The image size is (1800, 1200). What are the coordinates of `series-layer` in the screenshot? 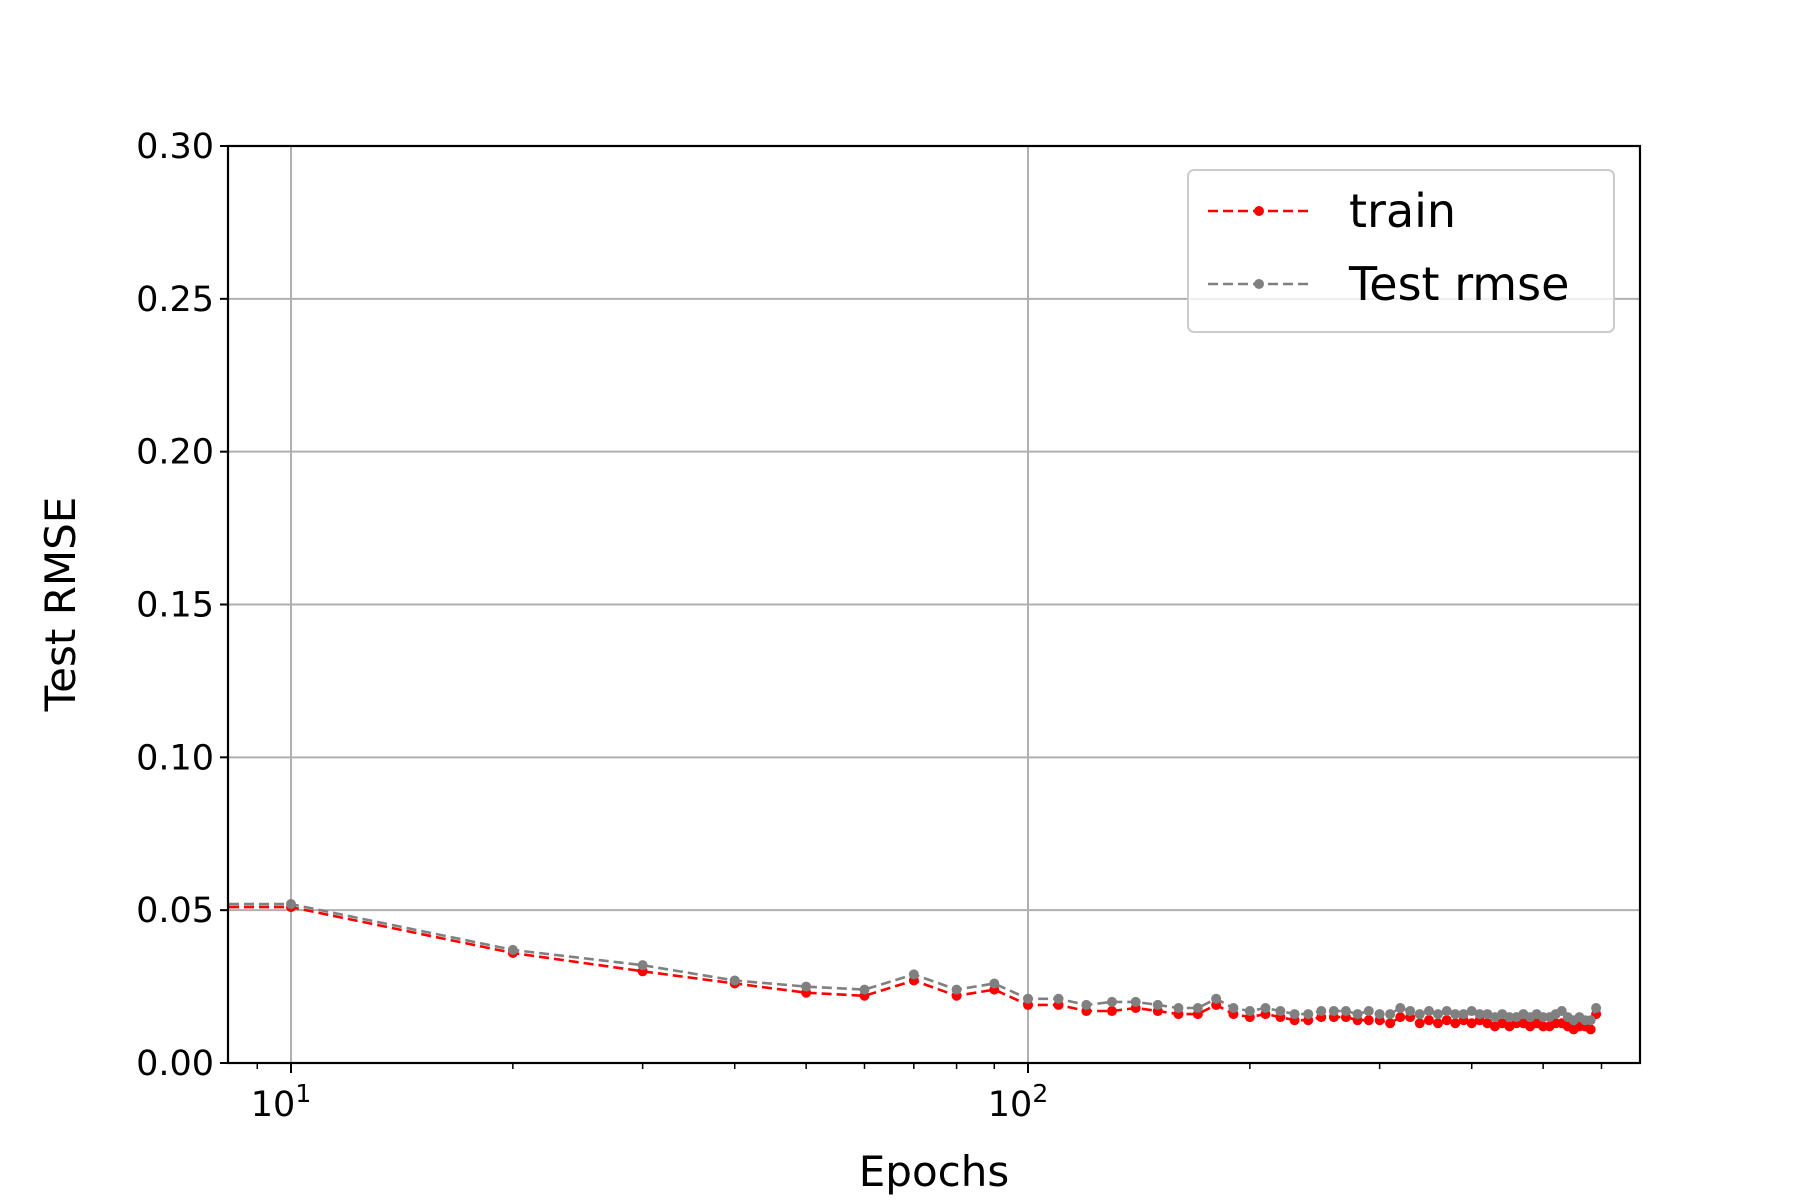 It's located at (915, 967).